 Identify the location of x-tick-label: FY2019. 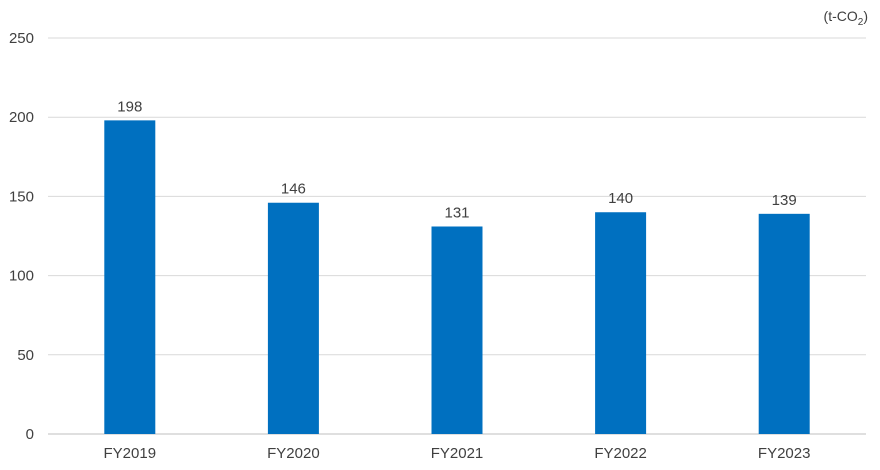
(130, 453).